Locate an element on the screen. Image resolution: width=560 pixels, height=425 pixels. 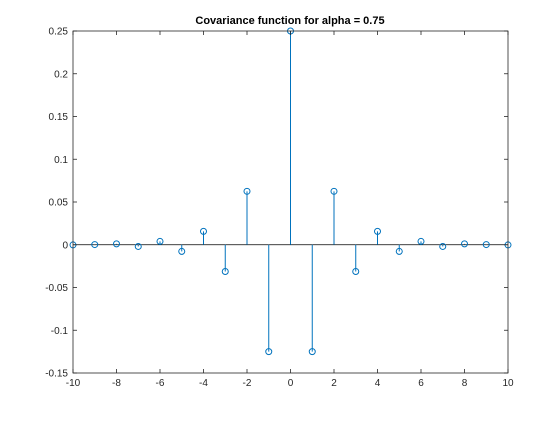
y-tick-label: 0.15 is located at coordinates (59, 117).